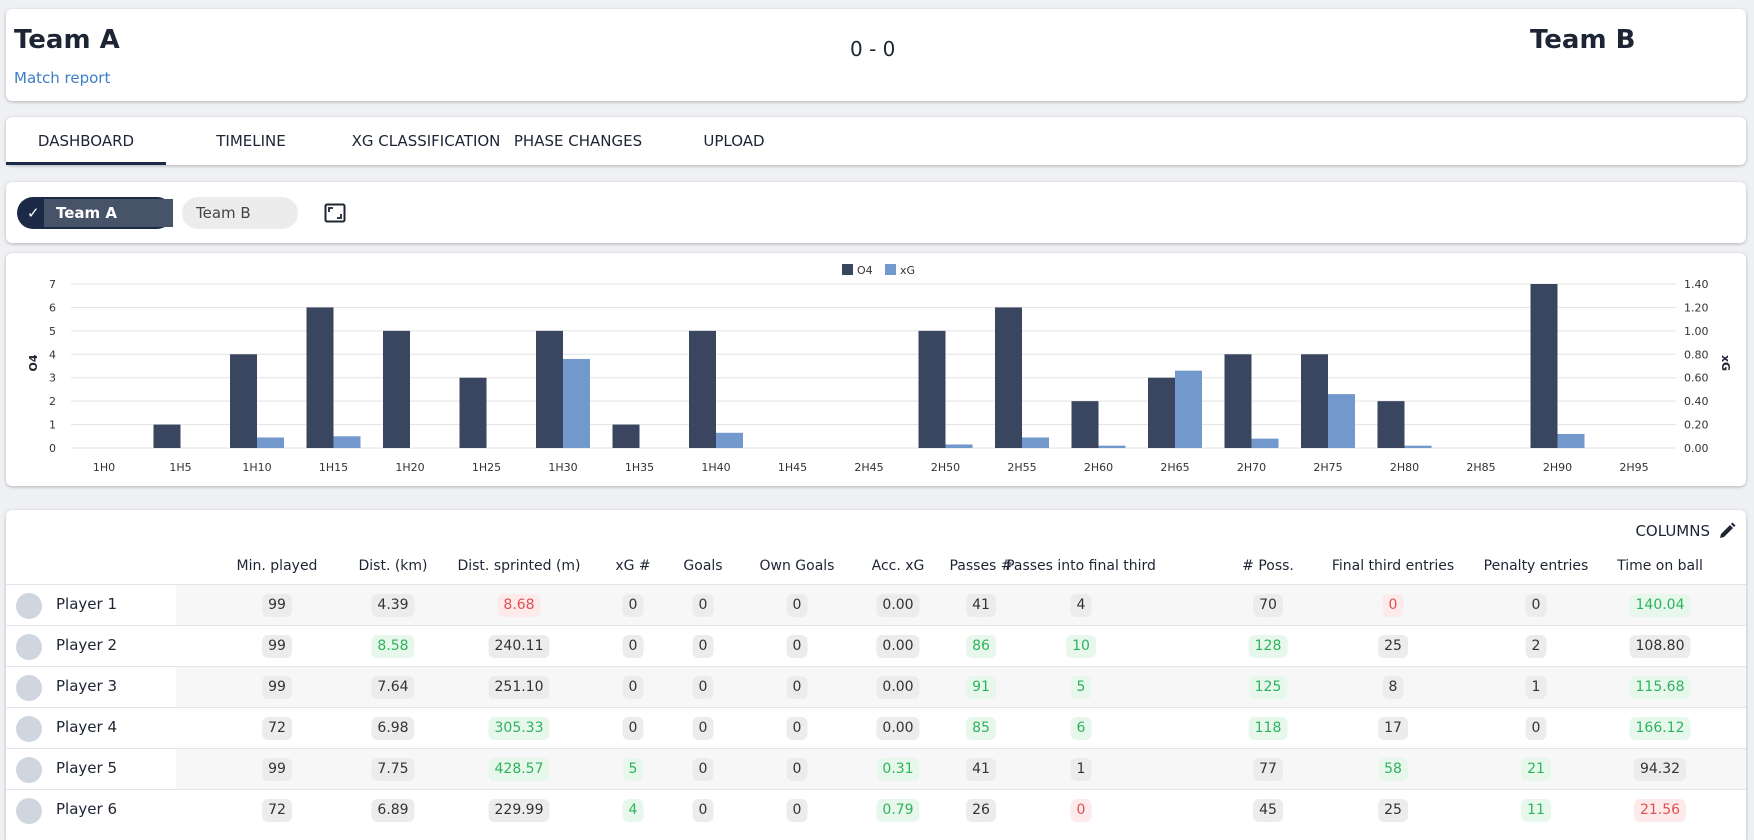 This screenshot has height=840, width=1754. What do you see at coordinates (1098, 467) in the screenshot?
I see `x-tick-label: 2H60` at bounding box center [1098, 467].